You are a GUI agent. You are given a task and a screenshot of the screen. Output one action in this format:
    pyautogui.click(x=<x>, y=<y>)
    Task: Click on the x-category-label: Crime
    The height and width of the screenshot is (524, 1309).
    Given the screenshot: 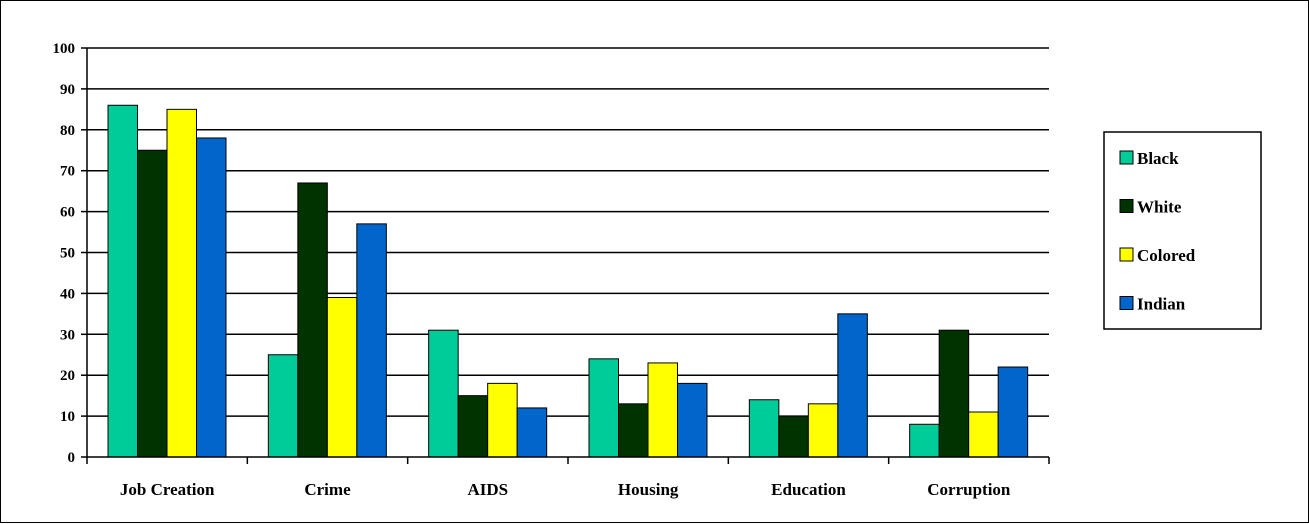 What is the action you would take?
    pyautogui.click(x=327, y=489)
    